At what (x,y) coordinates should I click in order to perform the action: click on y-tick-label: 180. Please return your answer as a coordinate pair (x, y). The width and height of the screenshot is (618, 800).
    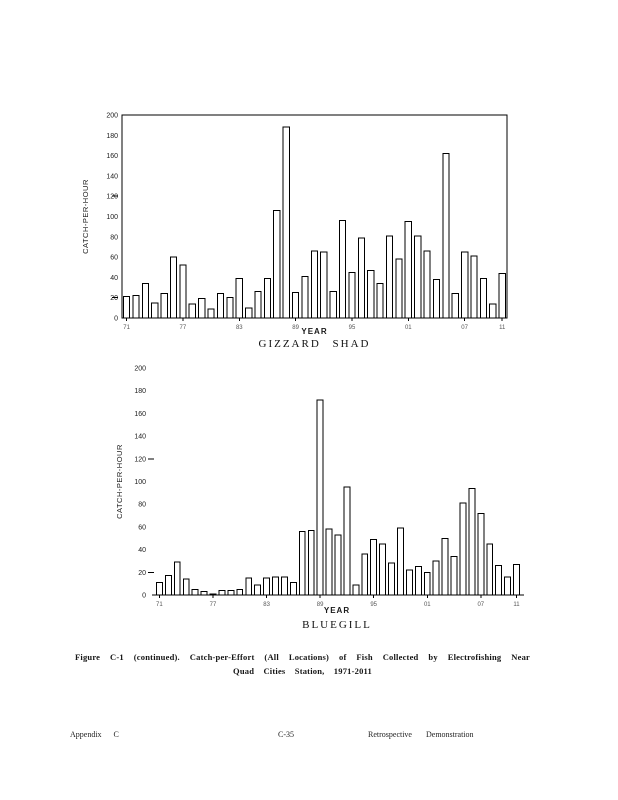
    Looking at the image, I should click on (140, 391).